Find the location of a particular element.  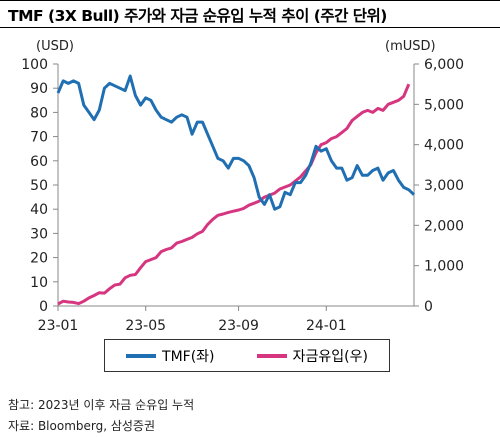

left-tick-label: 70 is located at coordinates (39, 138).